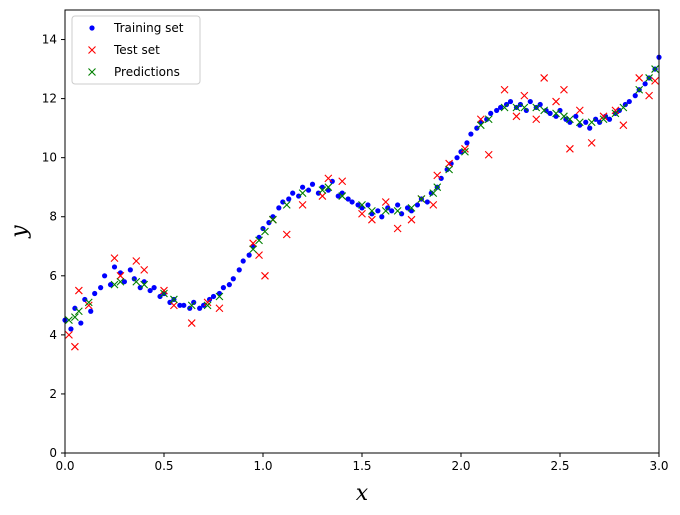  I want to click on y-tick-label: 2, so click(53, 394).